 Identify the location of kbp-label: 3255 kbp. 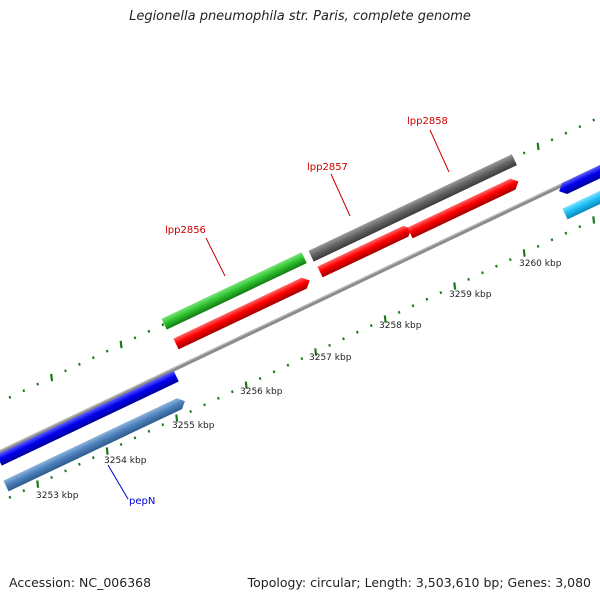
(193, 426).